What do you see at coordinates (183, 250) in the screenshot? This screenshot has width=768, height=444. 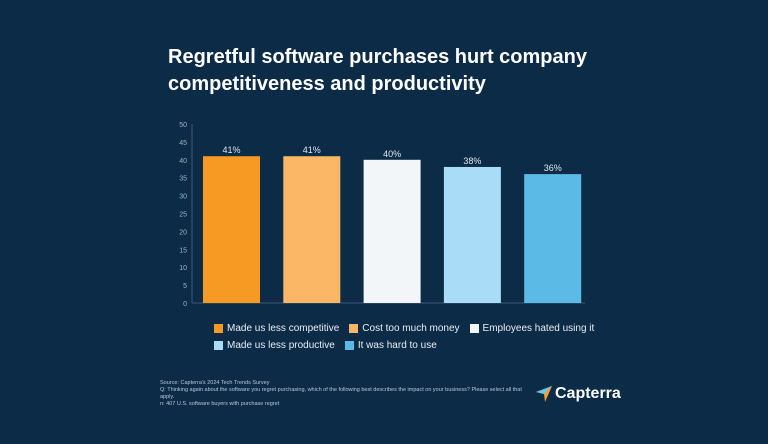 I see `y-tick-label: 15` at bounding box center [183, 250].